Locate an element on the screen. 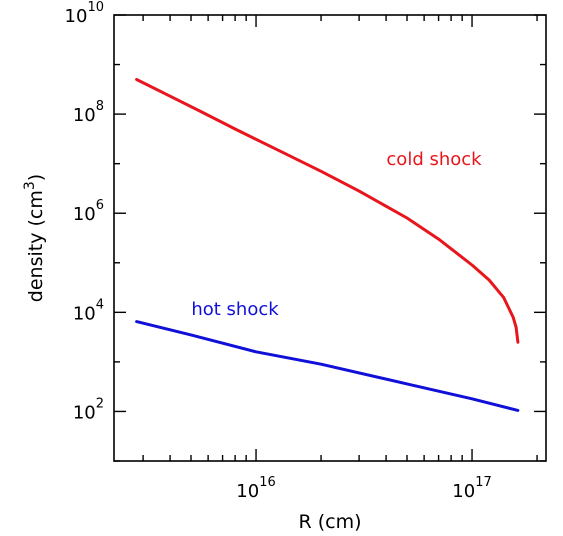 The width and height of the screenshot is (563, 536). y-tick-label: 10⁴ is located at coordinates (88, 310).